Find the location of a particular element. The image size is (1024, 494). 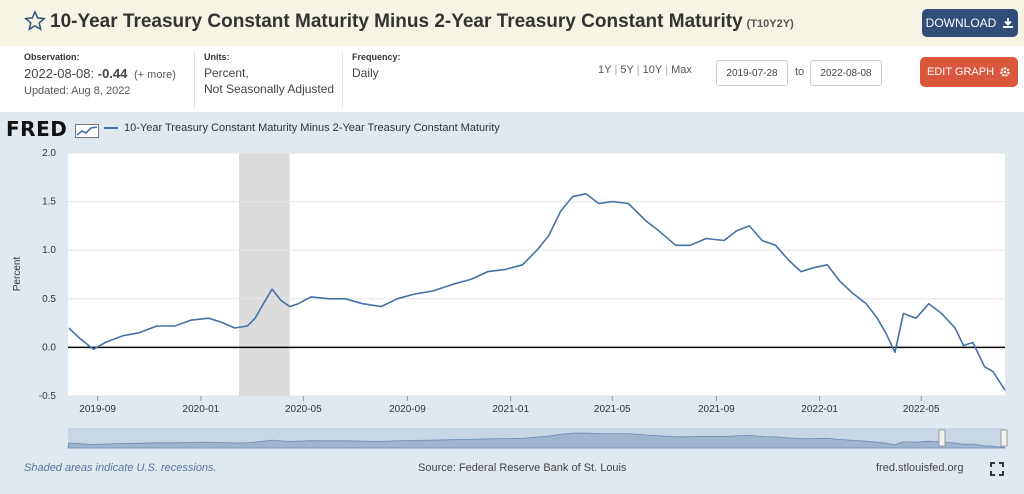

navigator-area is located at coordinates (536, 440).